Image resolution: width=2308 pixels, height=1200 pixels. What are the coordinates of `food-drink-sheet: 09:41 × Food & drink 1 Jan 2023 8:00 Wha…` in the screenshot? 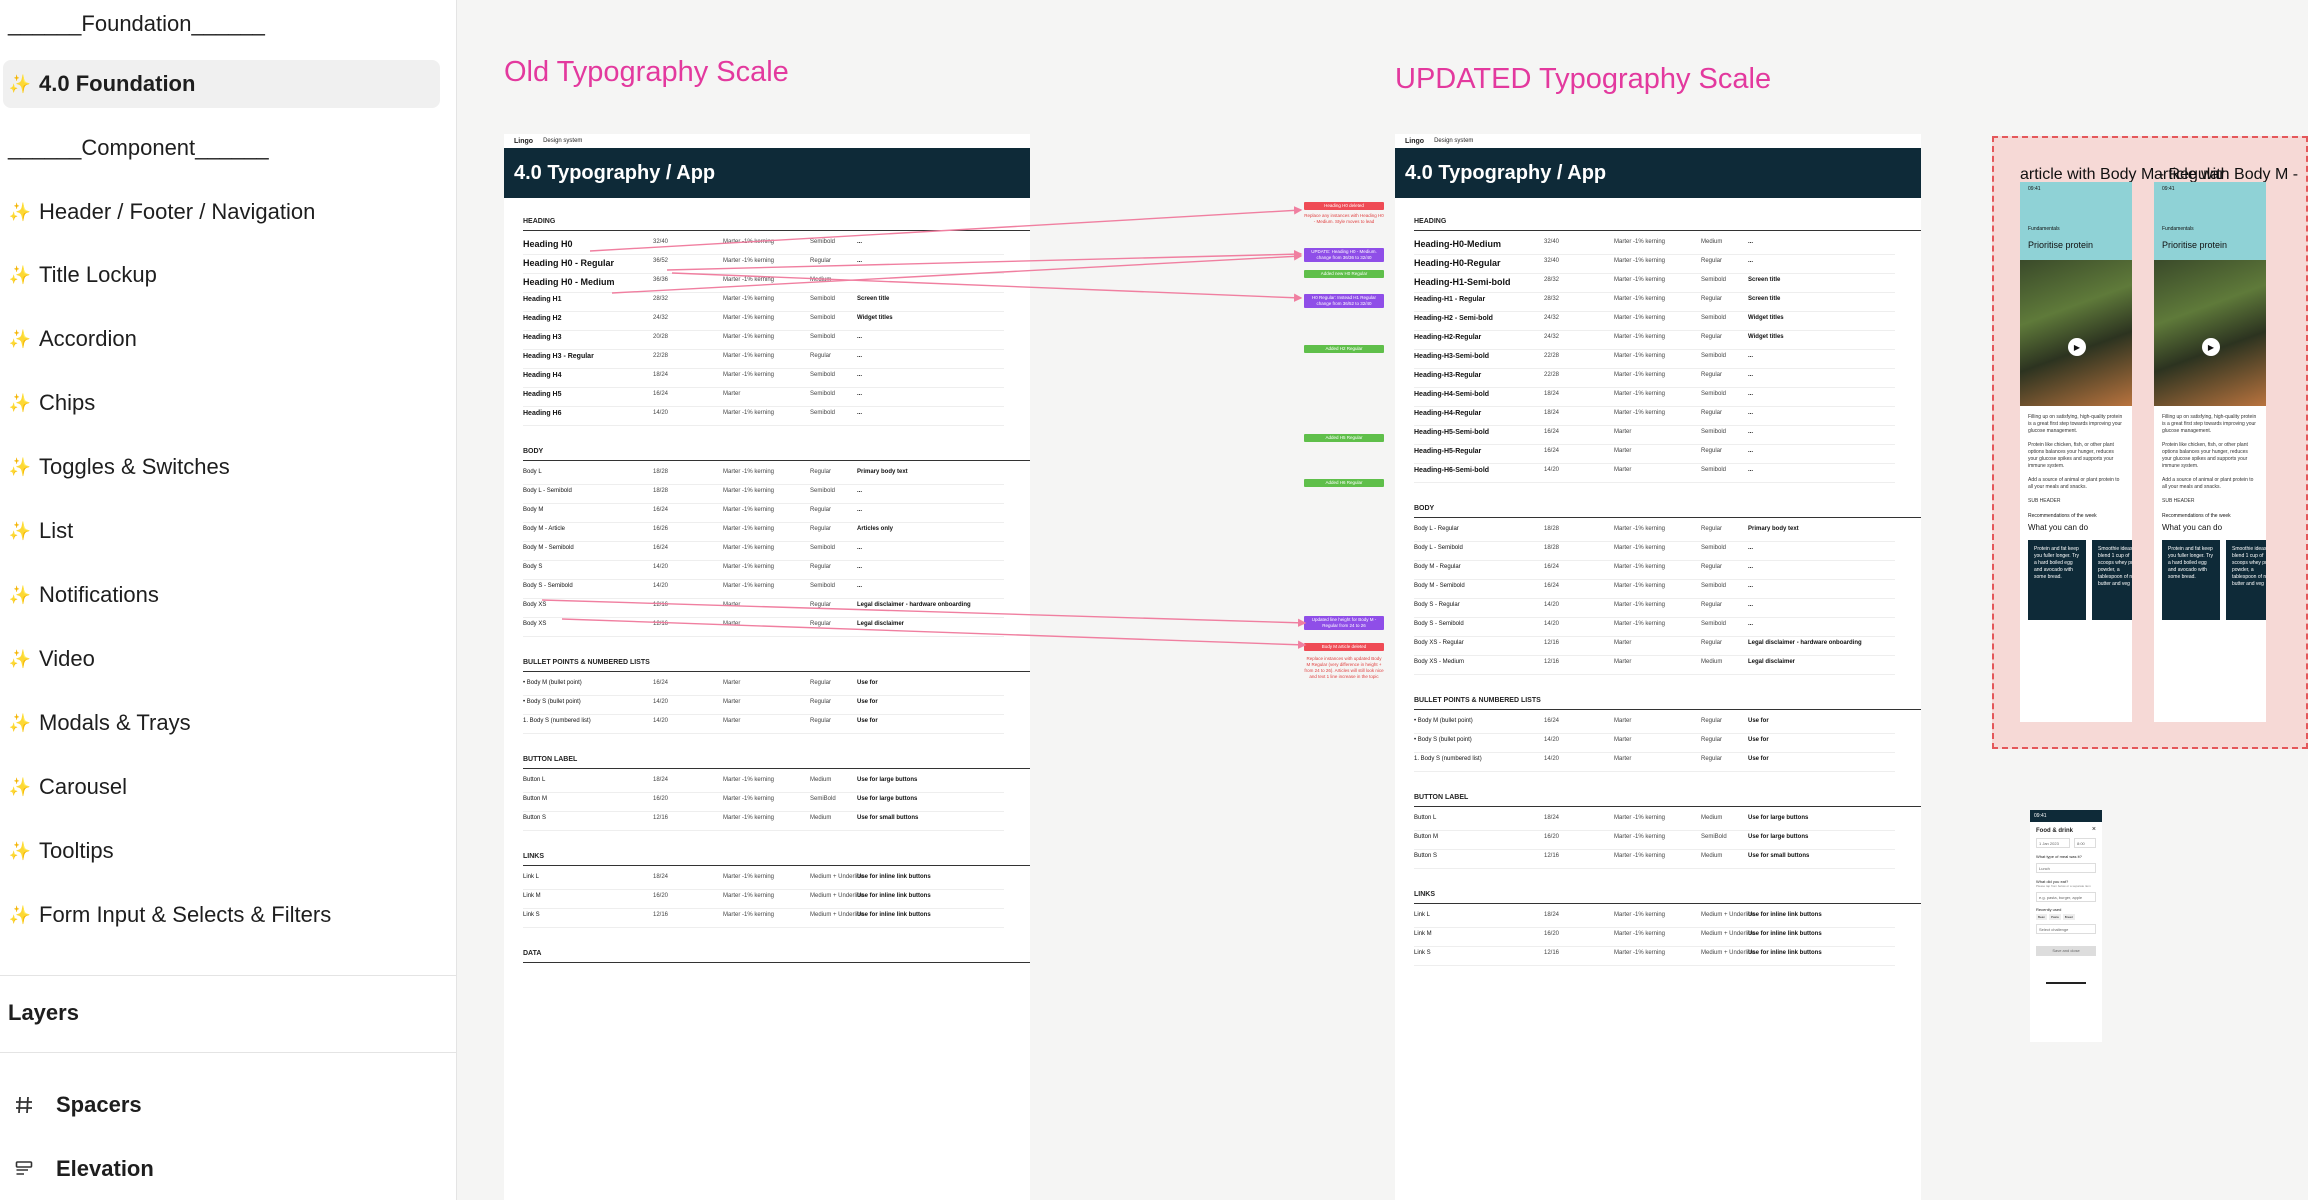 It's located at (2066, 935).